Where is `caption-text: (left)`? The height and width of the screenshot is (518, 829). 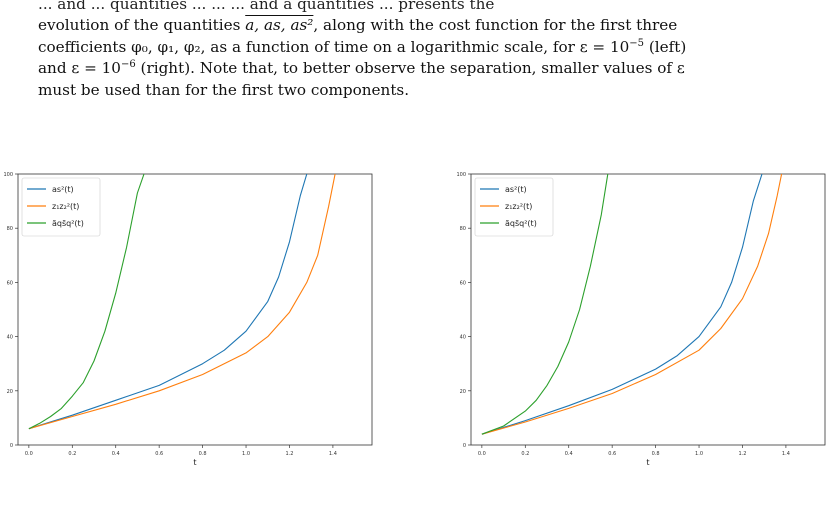 caption-text: (left) is located at coordinates (665, 46).